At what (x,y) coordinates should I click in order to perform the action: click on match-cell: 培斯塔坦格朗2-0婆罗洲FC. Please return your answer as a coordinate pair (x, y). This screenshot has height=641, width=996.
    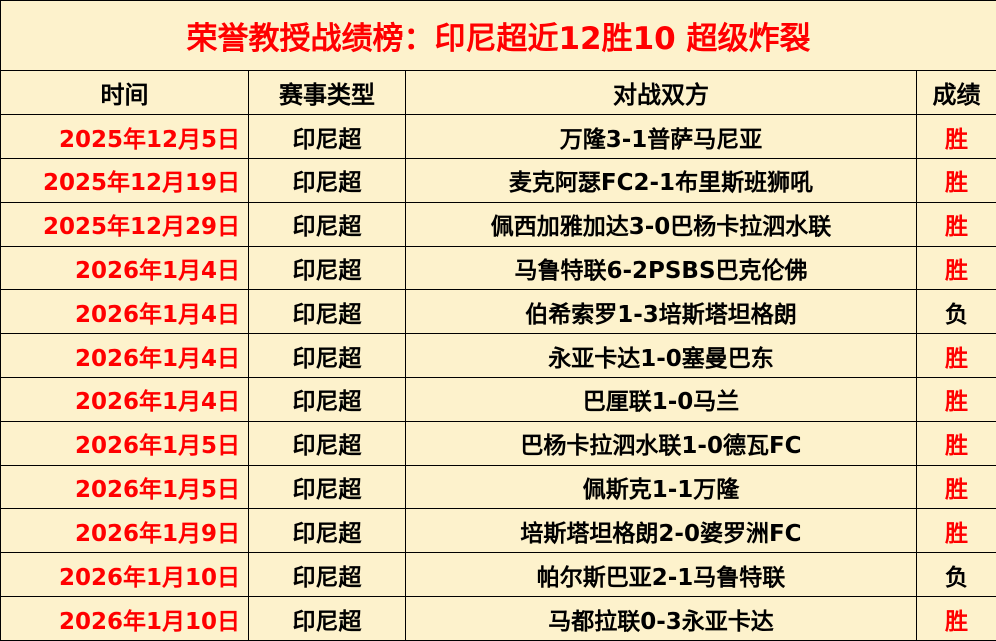
    Looking at the image, I should click on (661, 531).